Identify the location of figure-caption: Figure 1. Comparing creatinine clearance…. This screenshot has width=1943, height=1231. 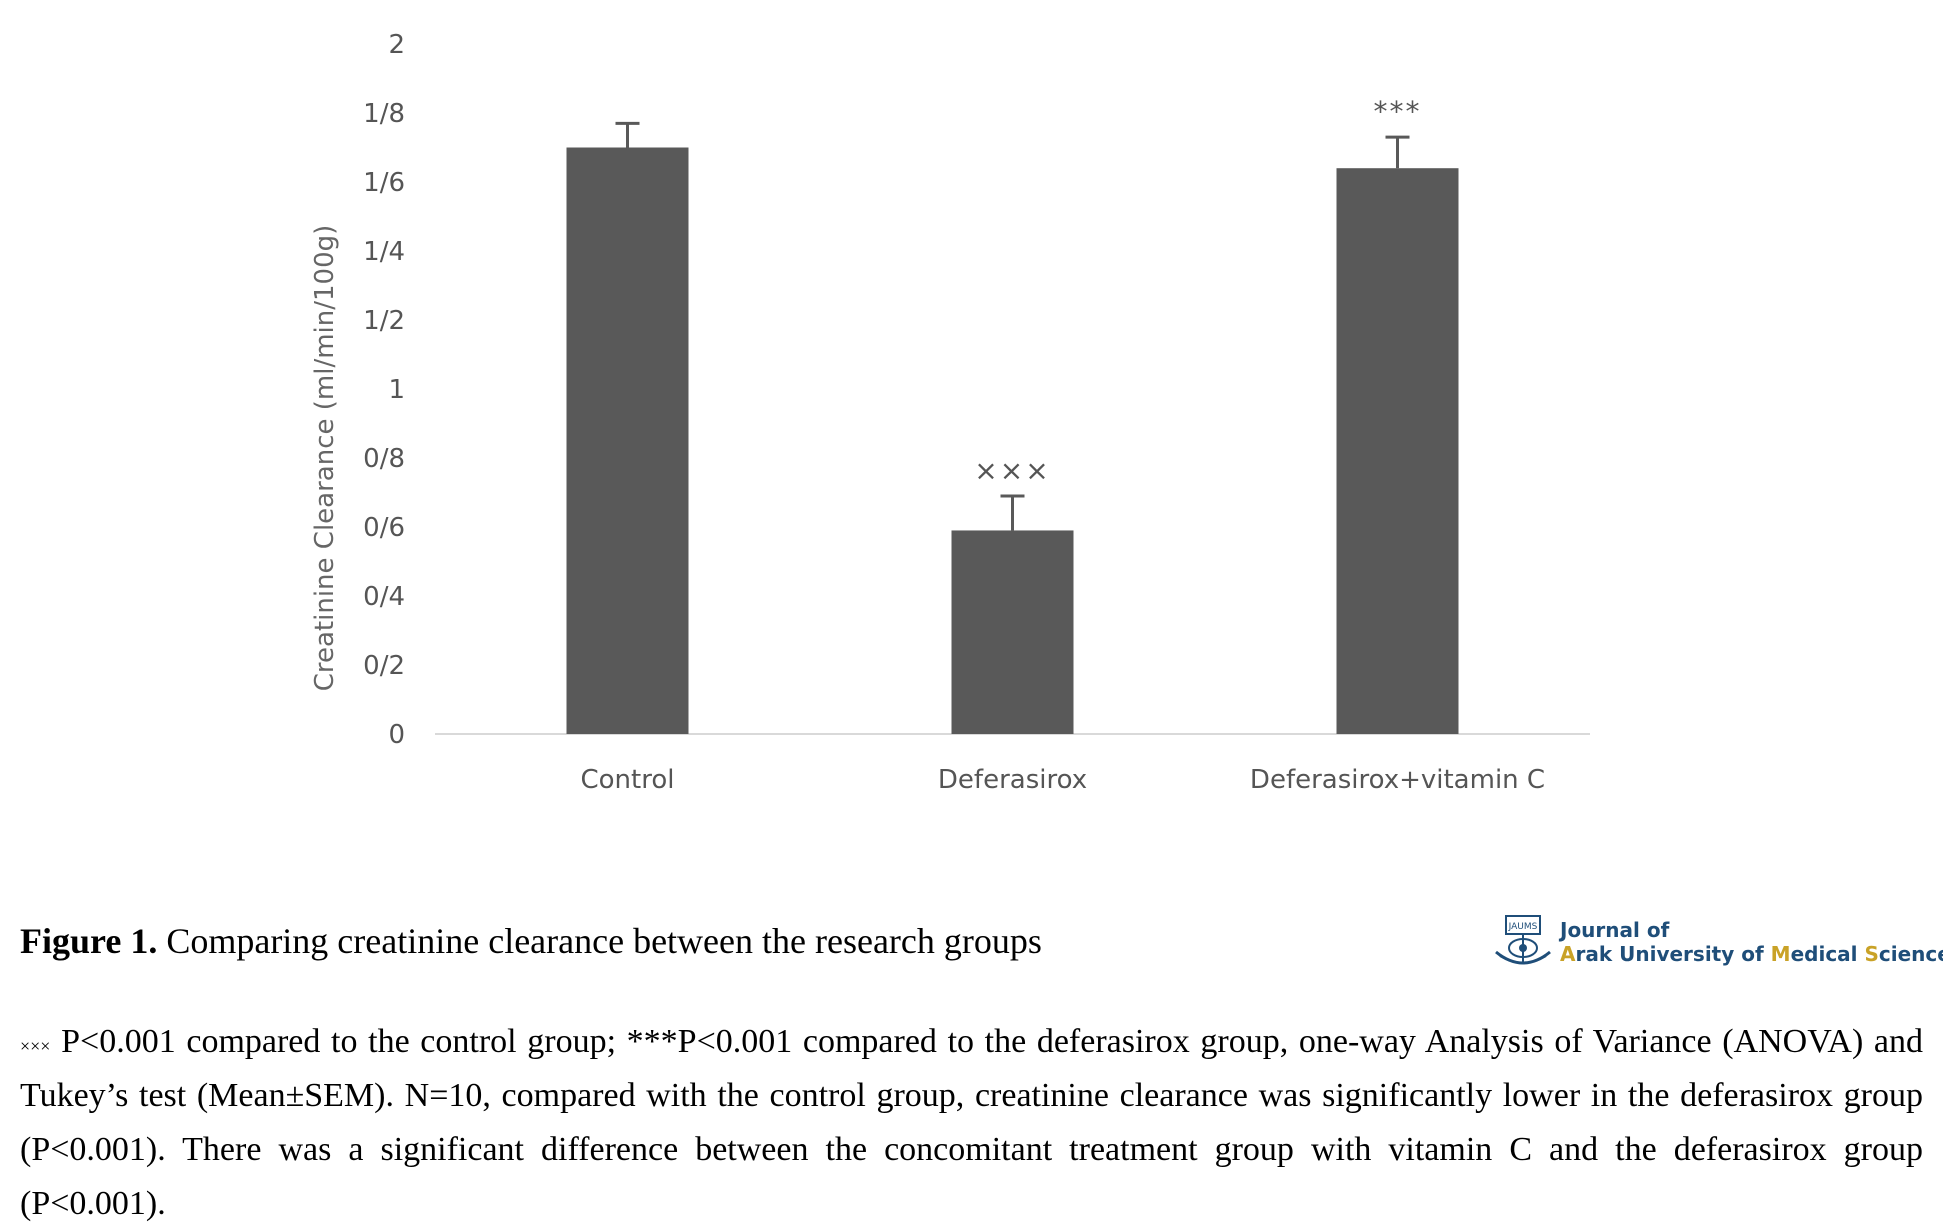
(531, 941).